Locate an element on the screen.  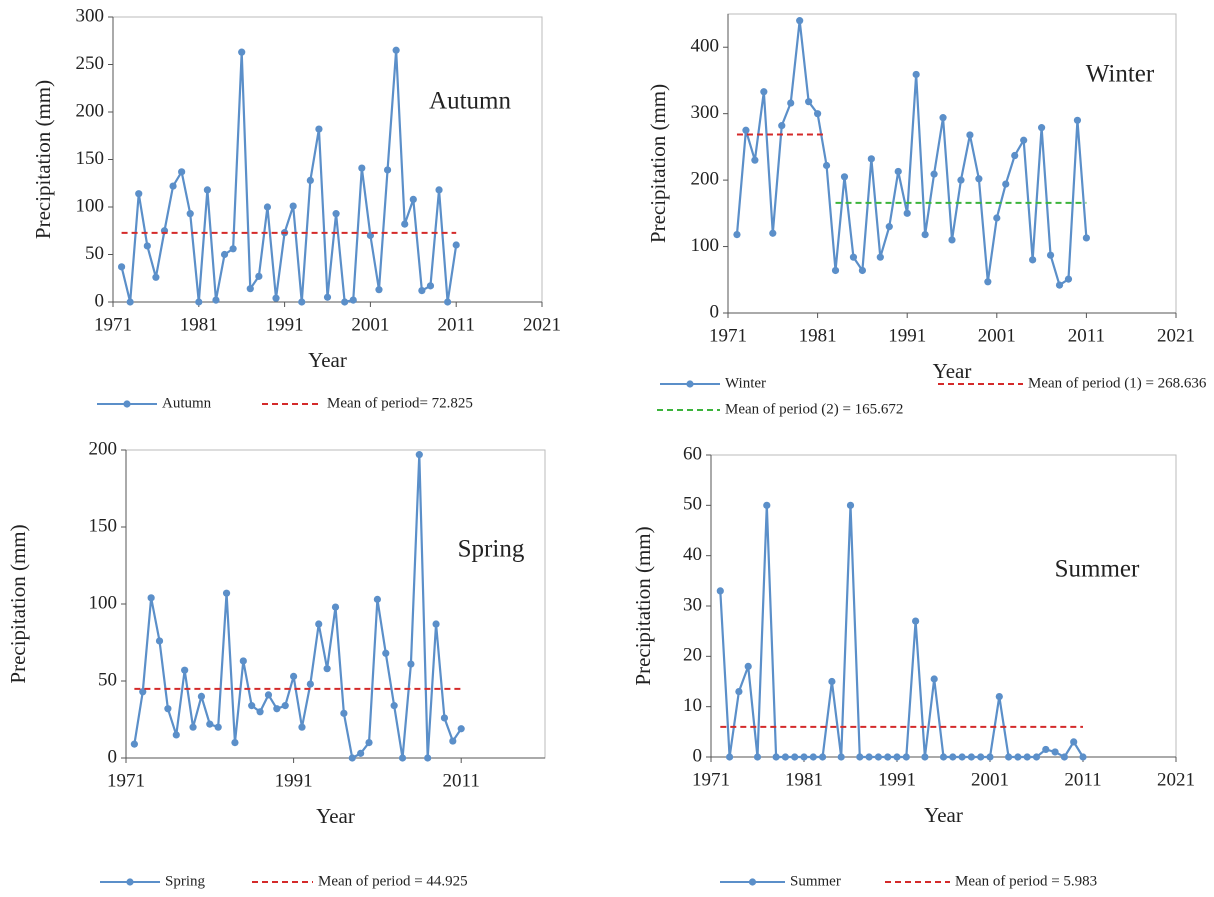
legend-label: Mean of period= 72.825 is located at coordinates (400, 403).